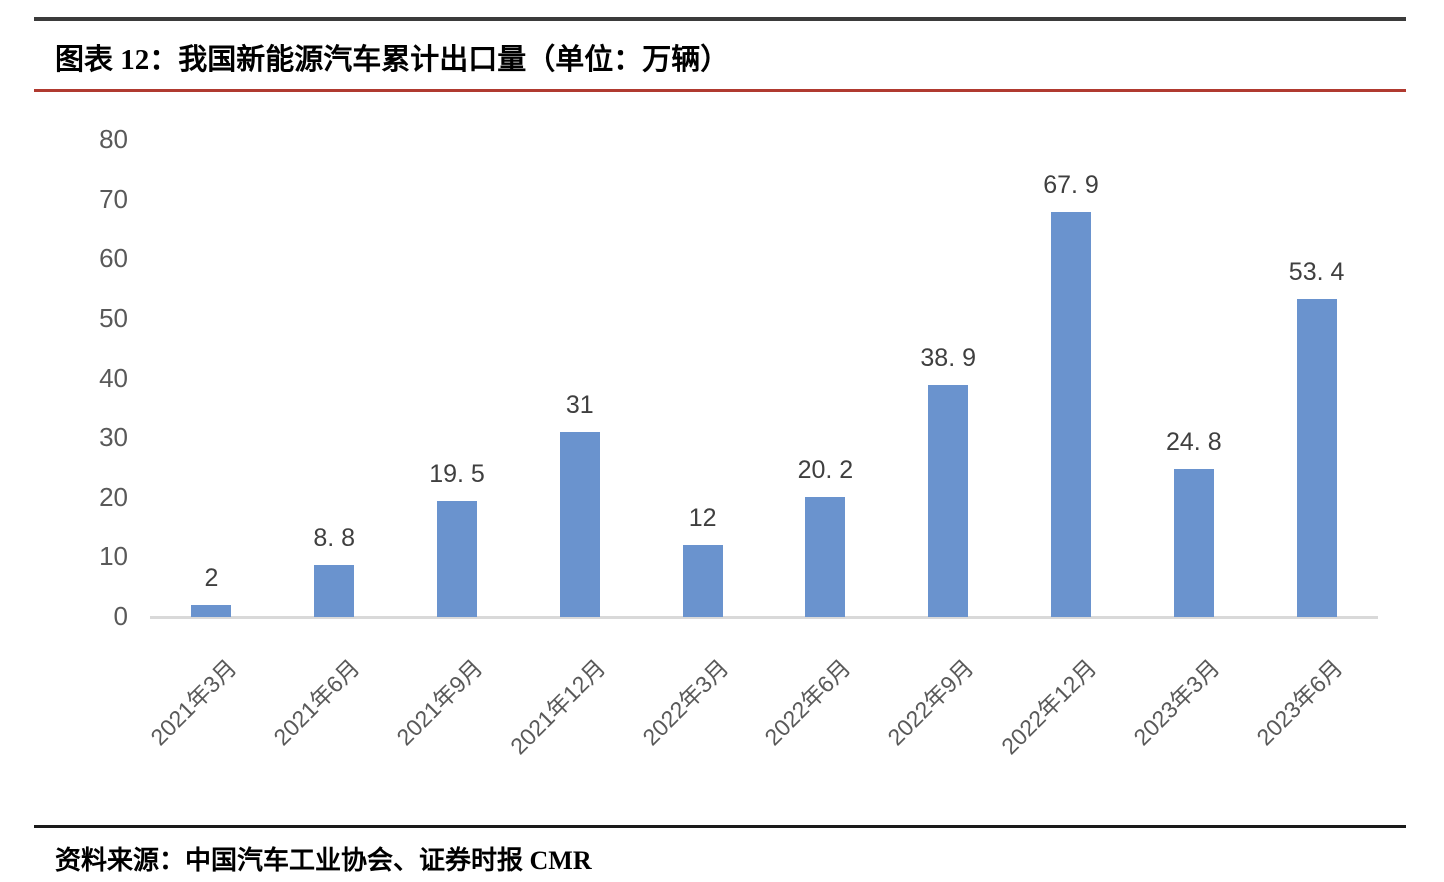 Image resolution: width=1444 pixels, height=882 pixels. I want to click on bar-value-label: 67. 9, so click(1071, 185).